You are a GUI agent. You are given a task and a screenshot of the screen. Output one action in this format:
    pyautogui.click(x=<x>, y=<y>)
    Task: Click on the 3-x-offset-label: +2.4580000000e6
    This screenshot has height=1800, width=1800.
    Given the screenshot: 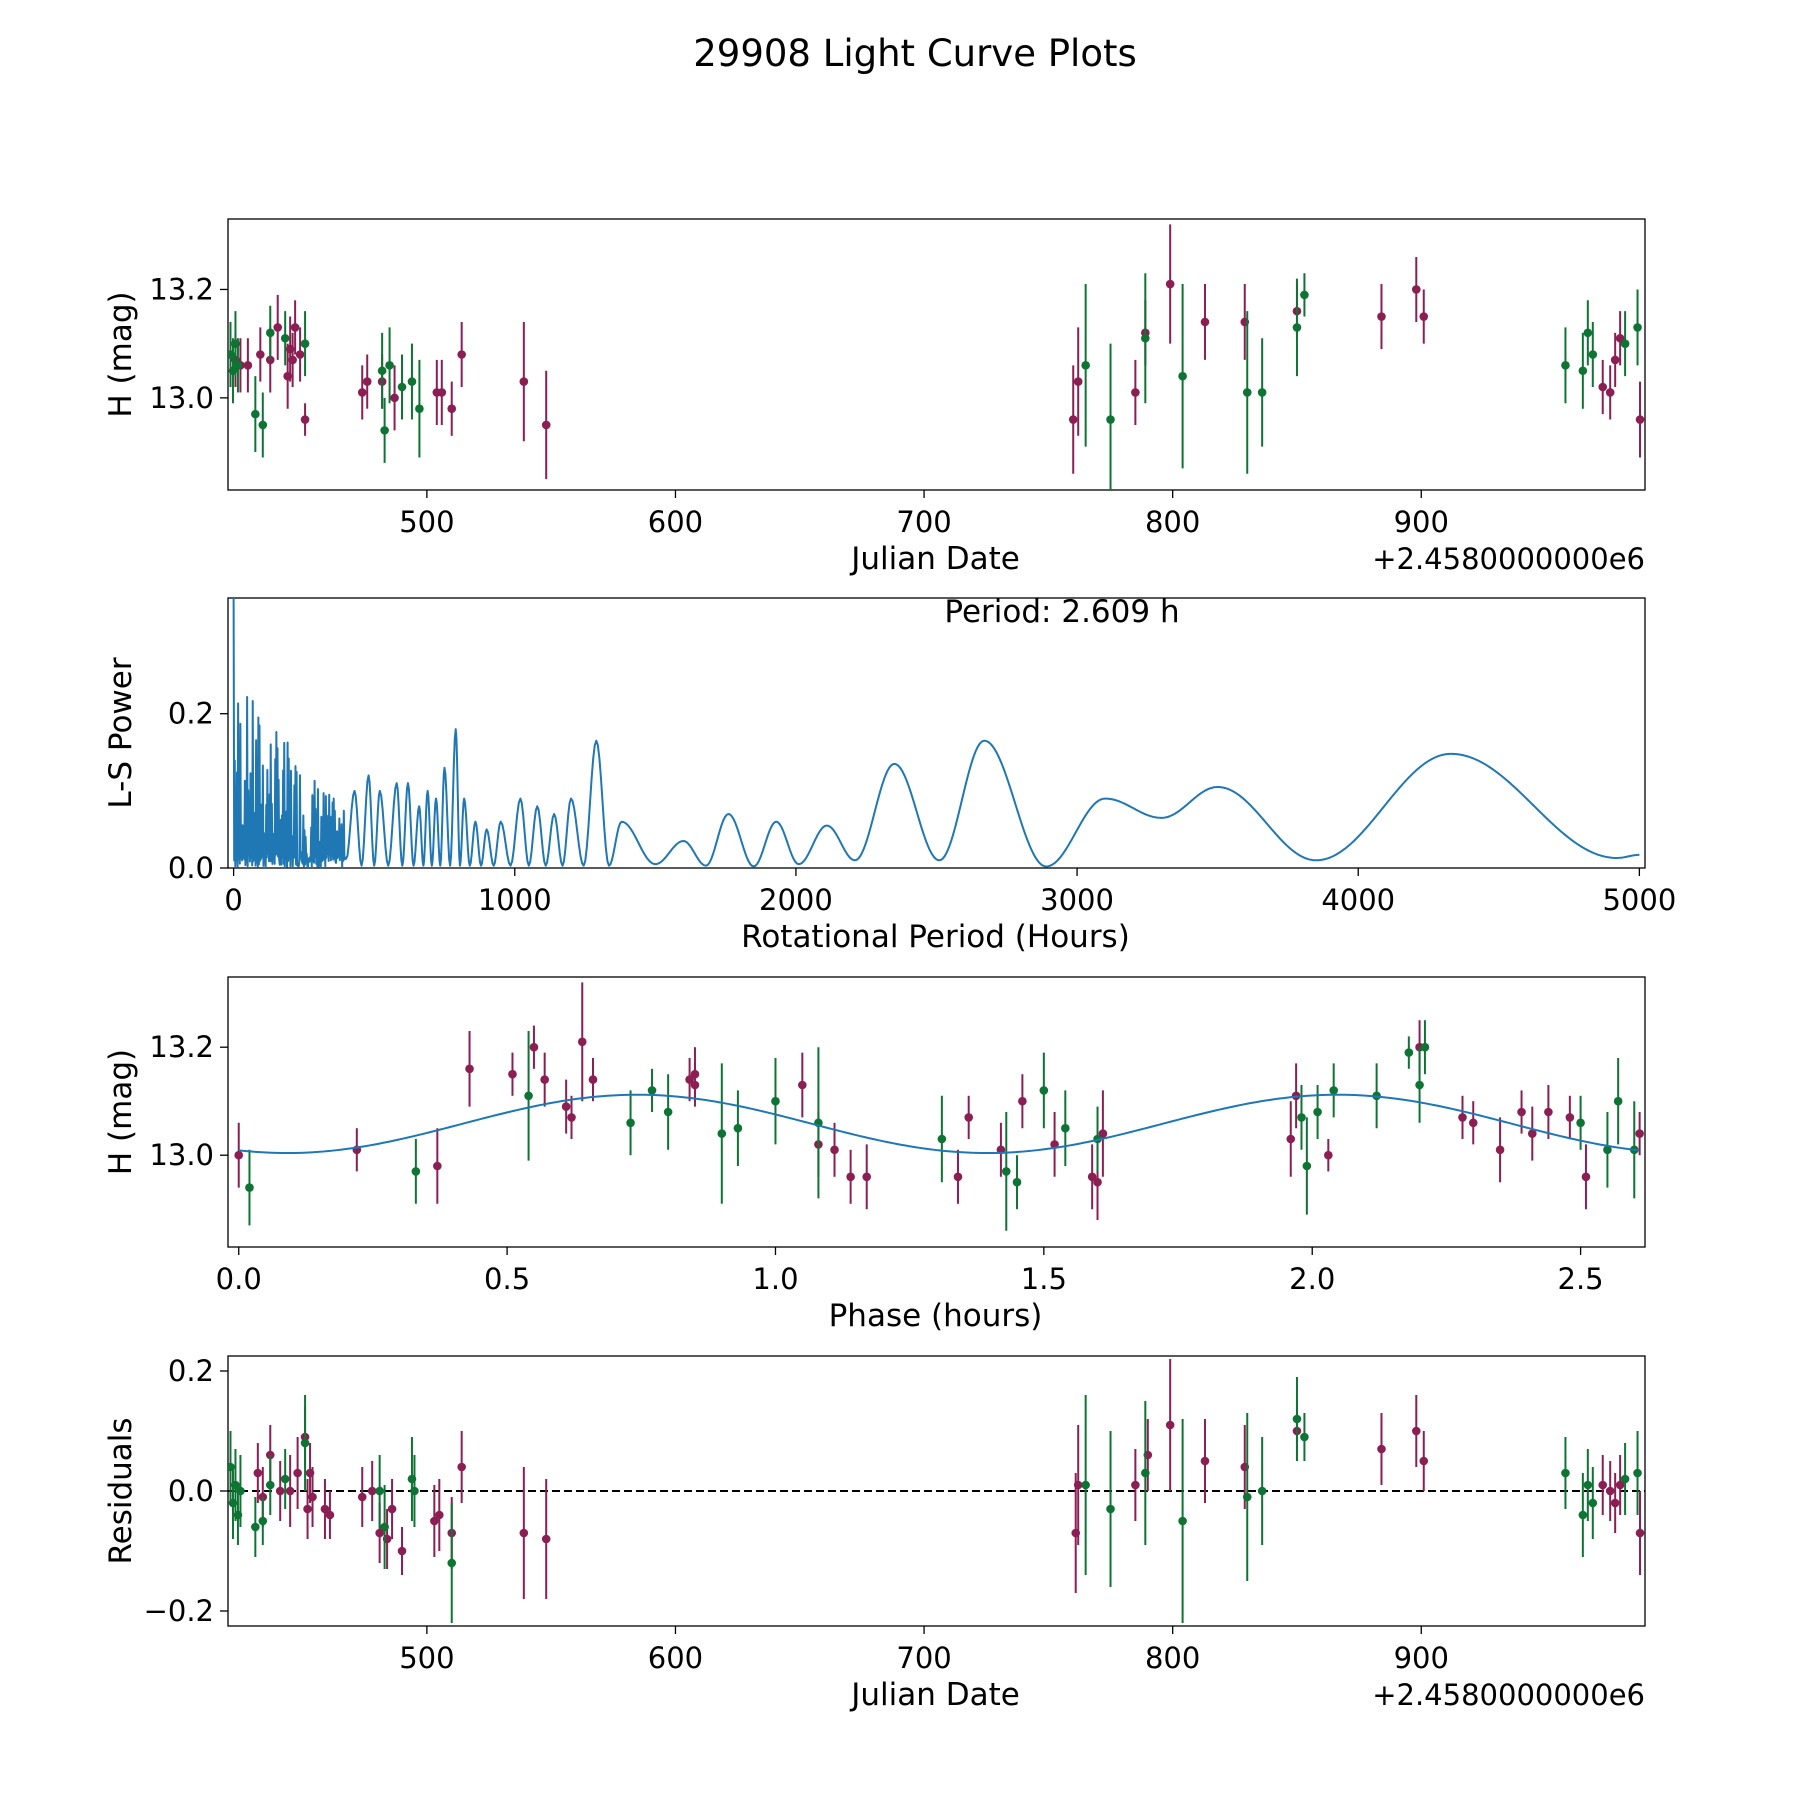 What is the action you would take?
    pyautogui.click(x=1508, y=1695)
    